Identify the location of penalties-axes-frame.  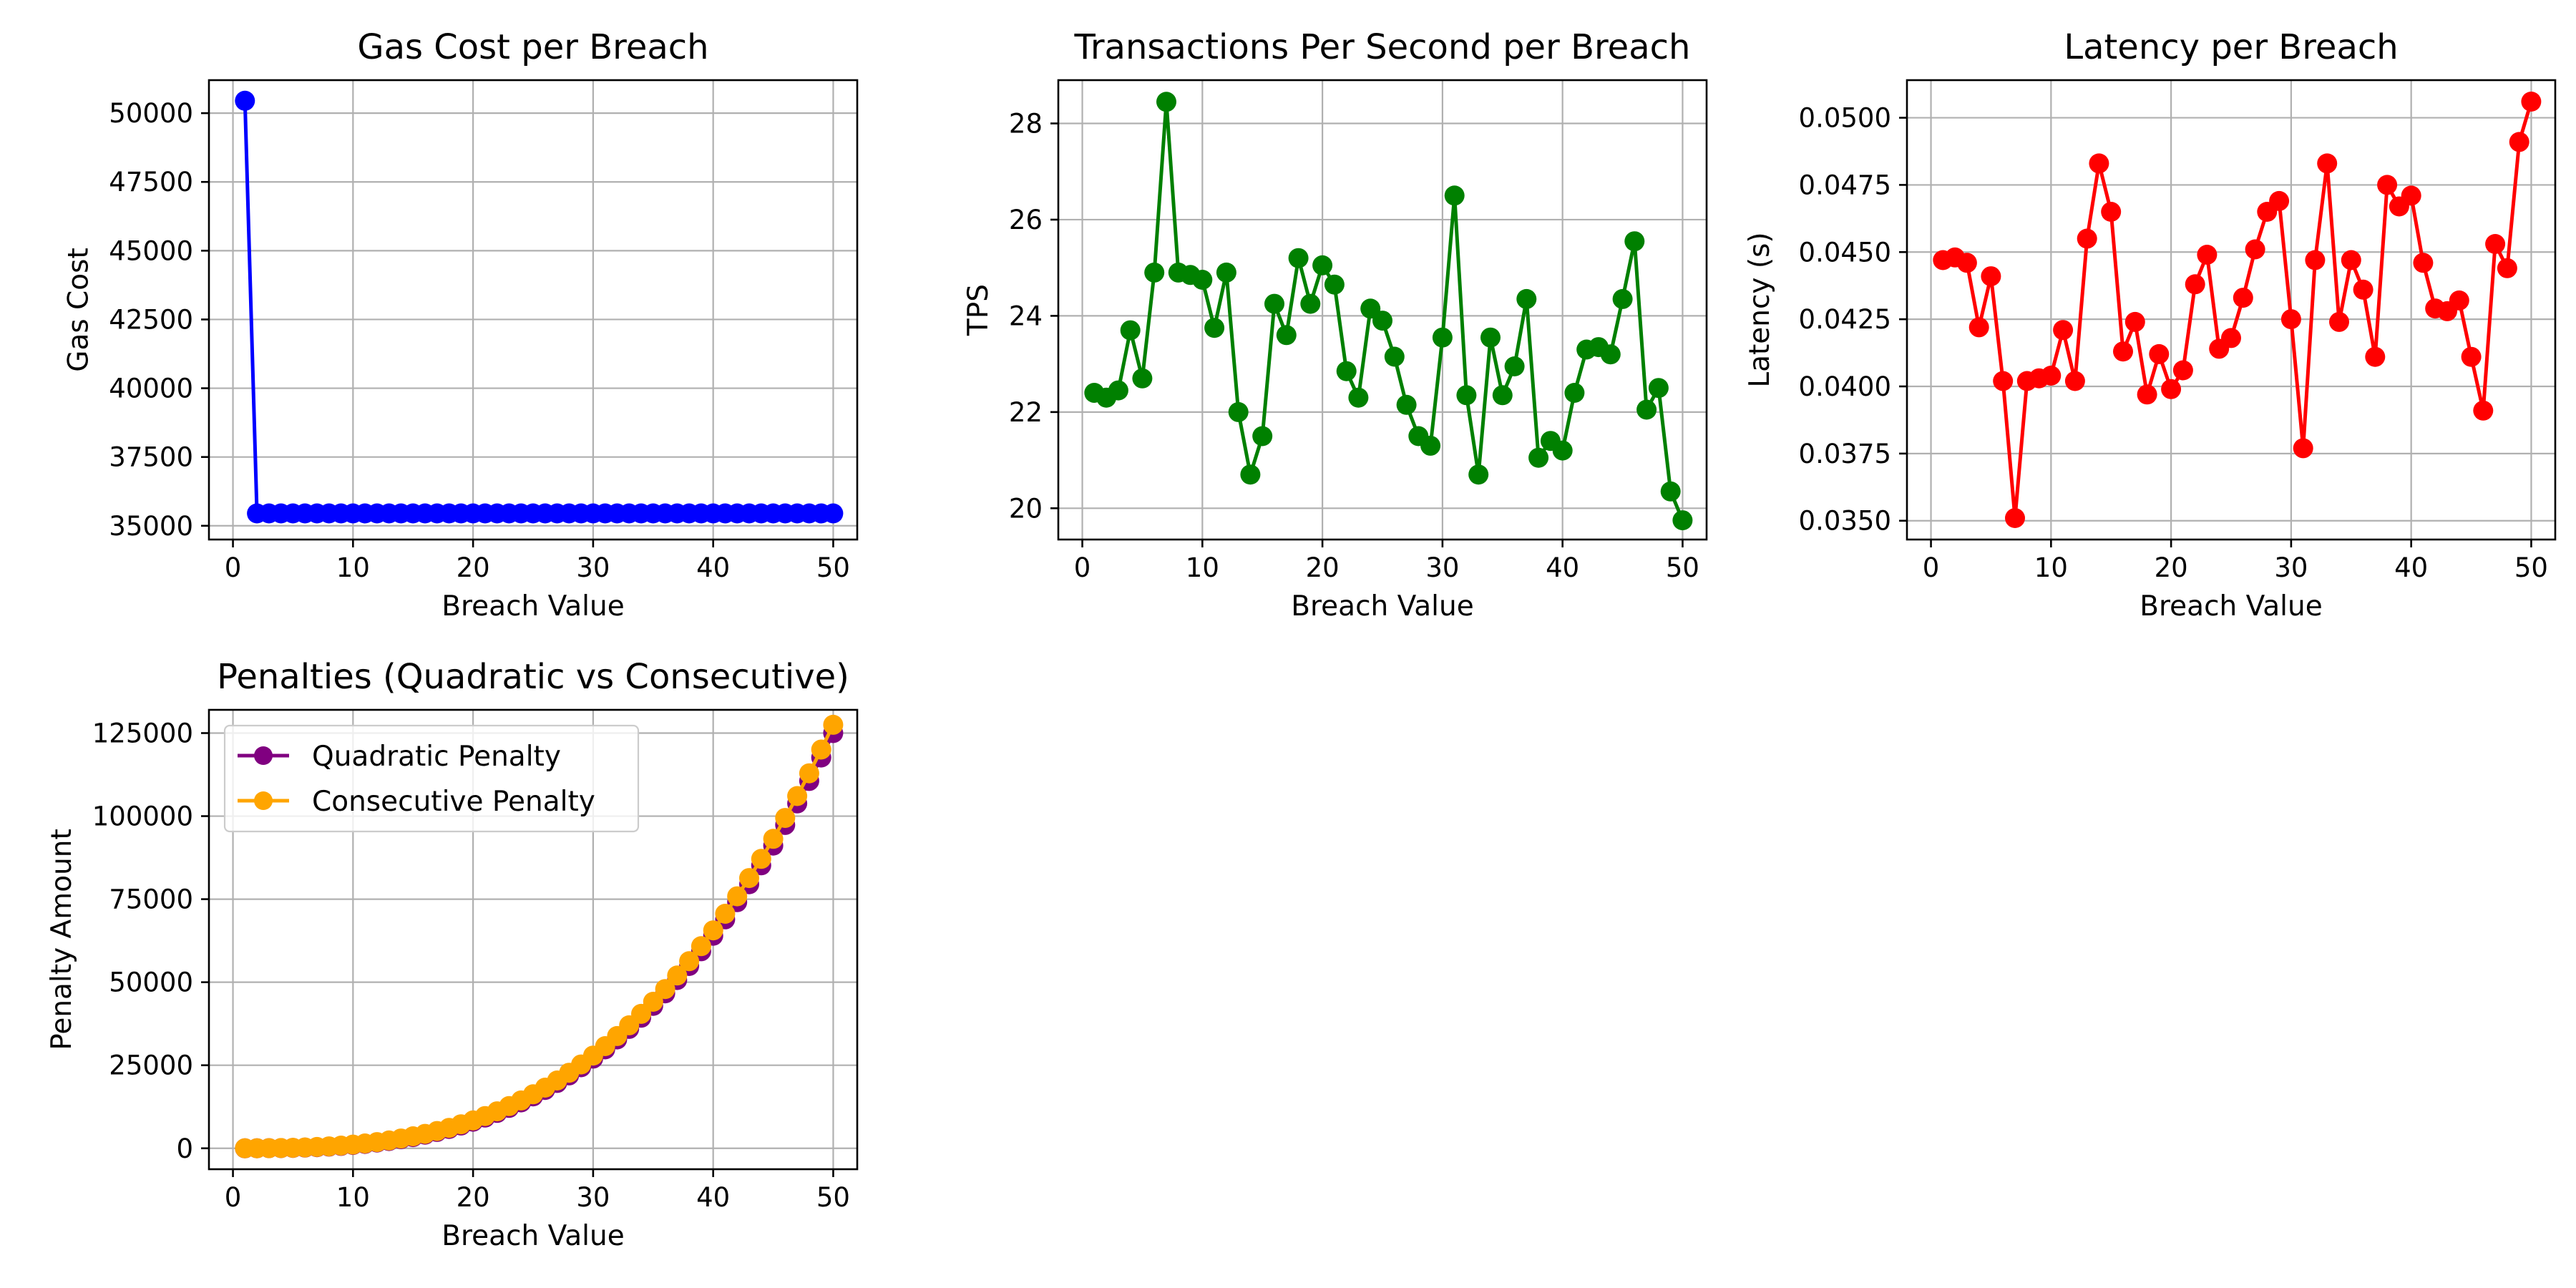
(533, 939).